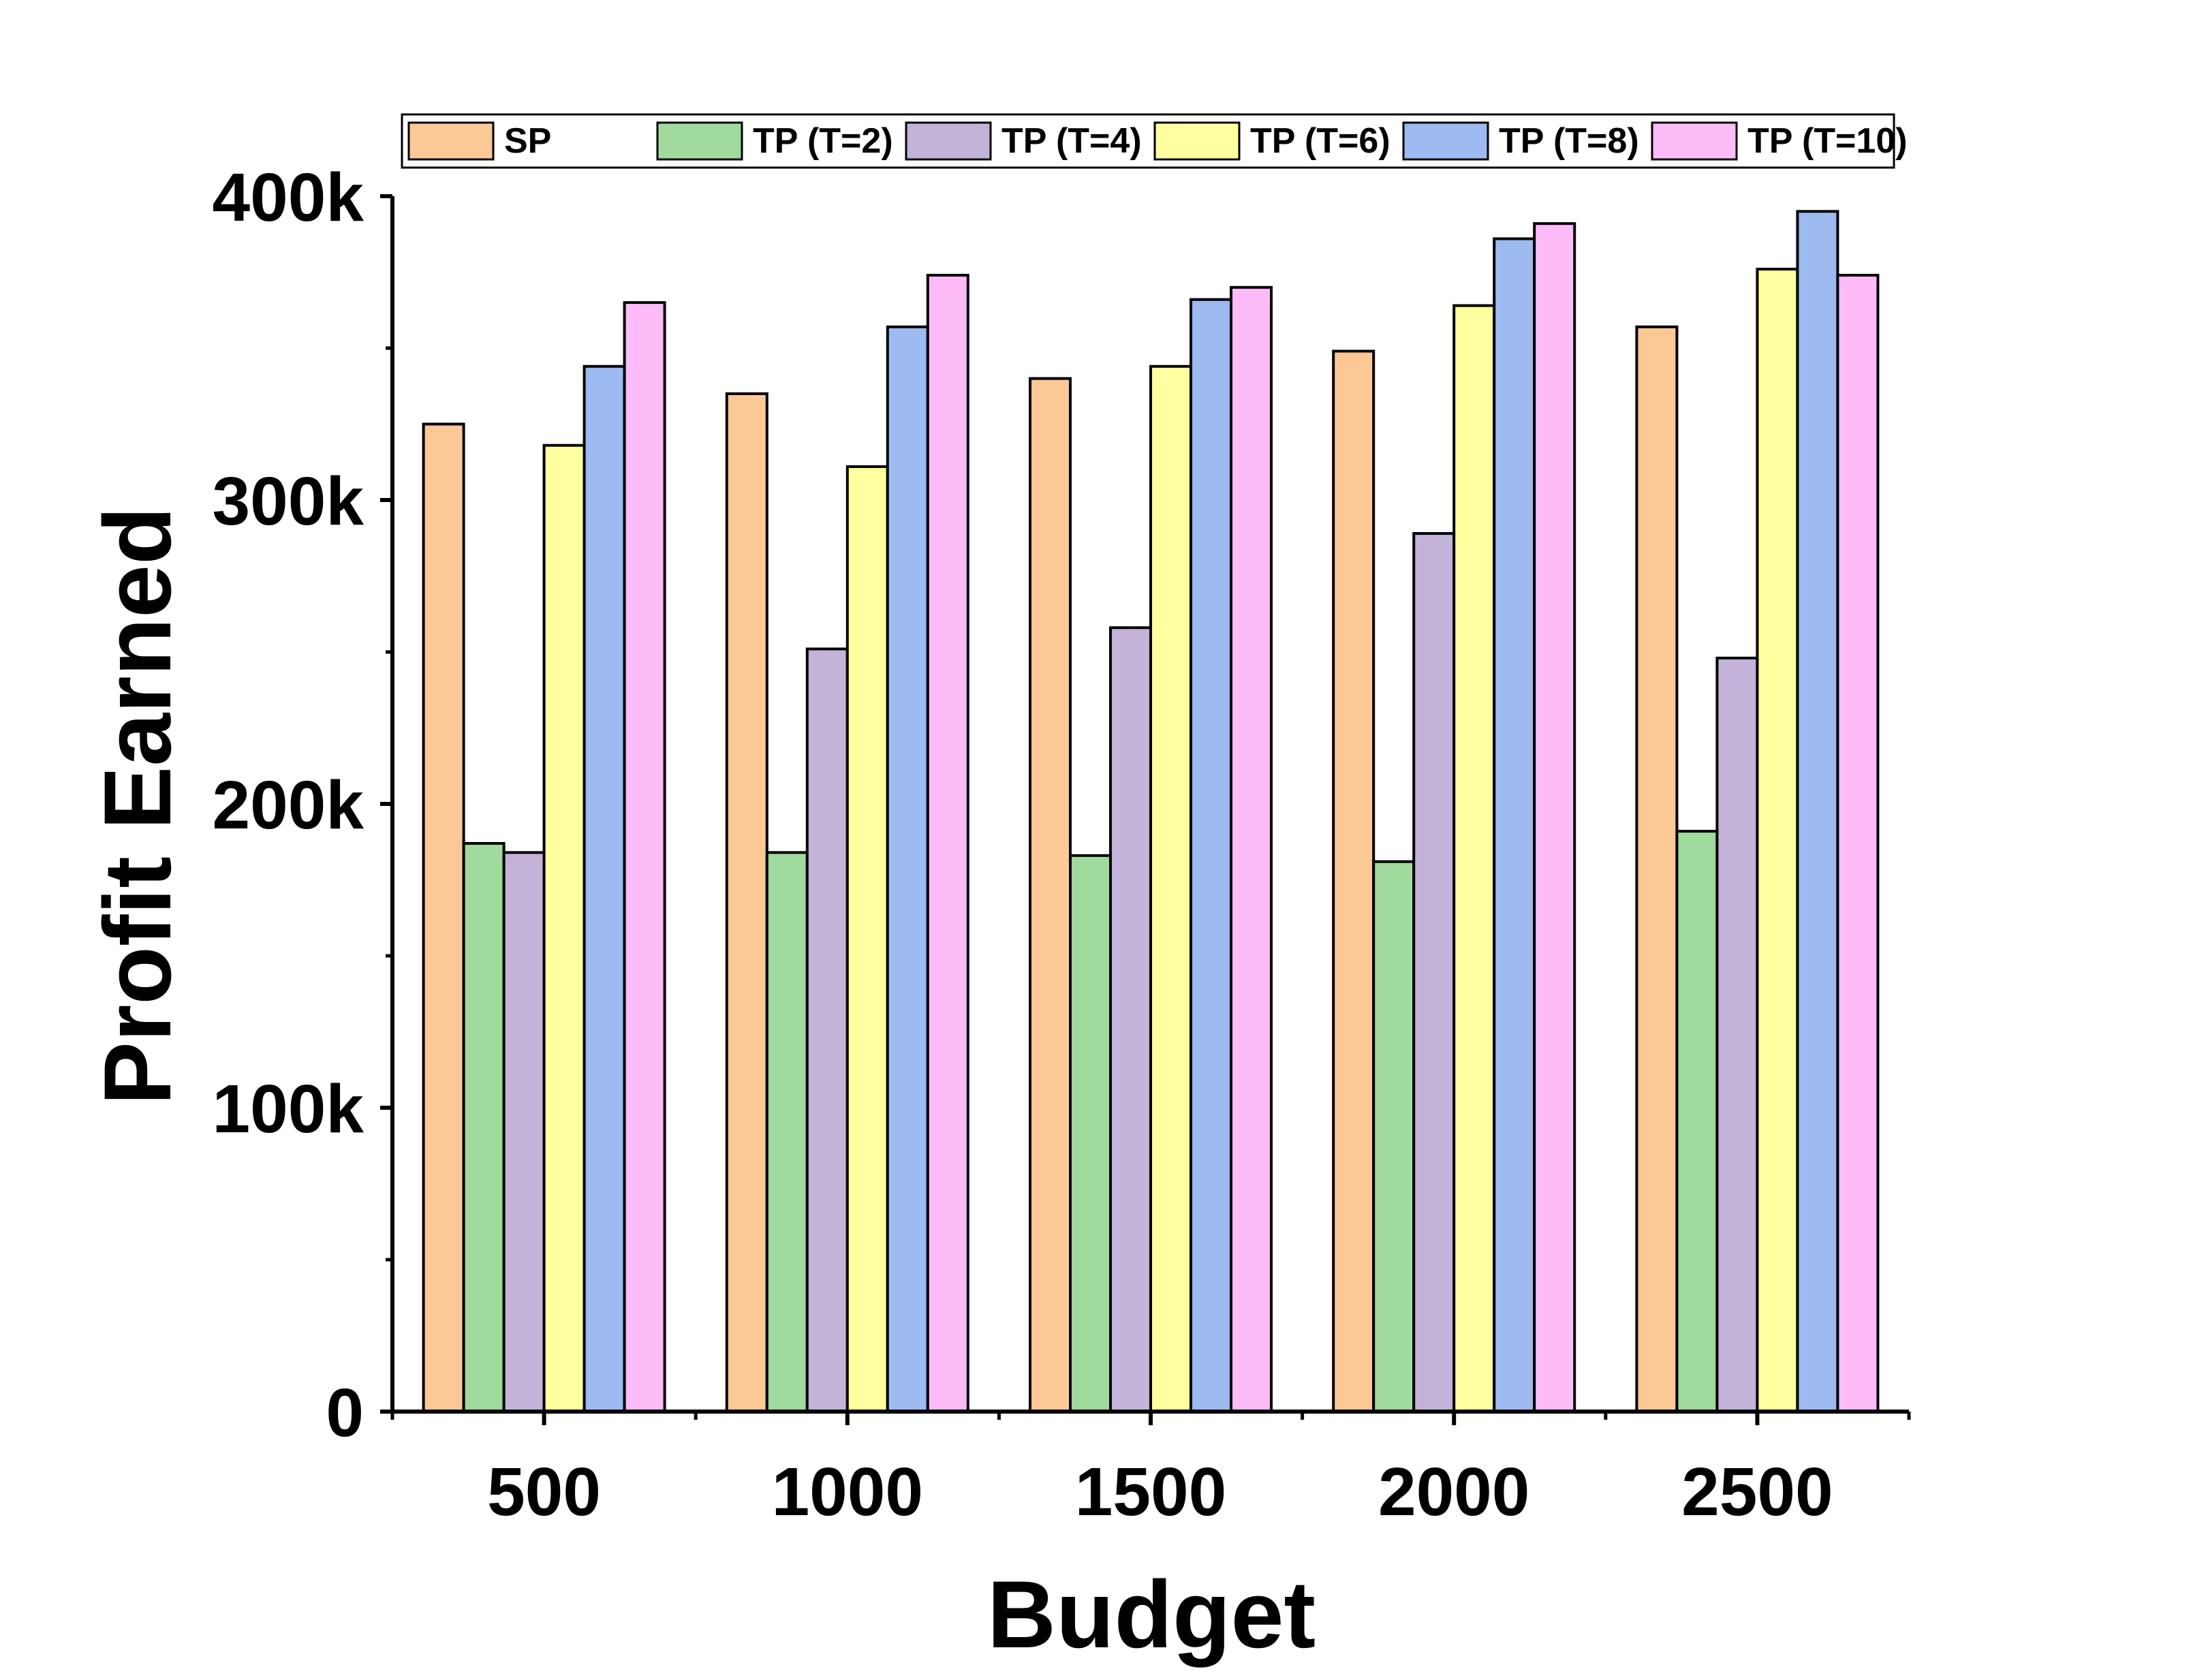 The image size is (2191, 1680). I want to click on legend-label-tp-t-6: TP (T=6), so click(1320, 141).